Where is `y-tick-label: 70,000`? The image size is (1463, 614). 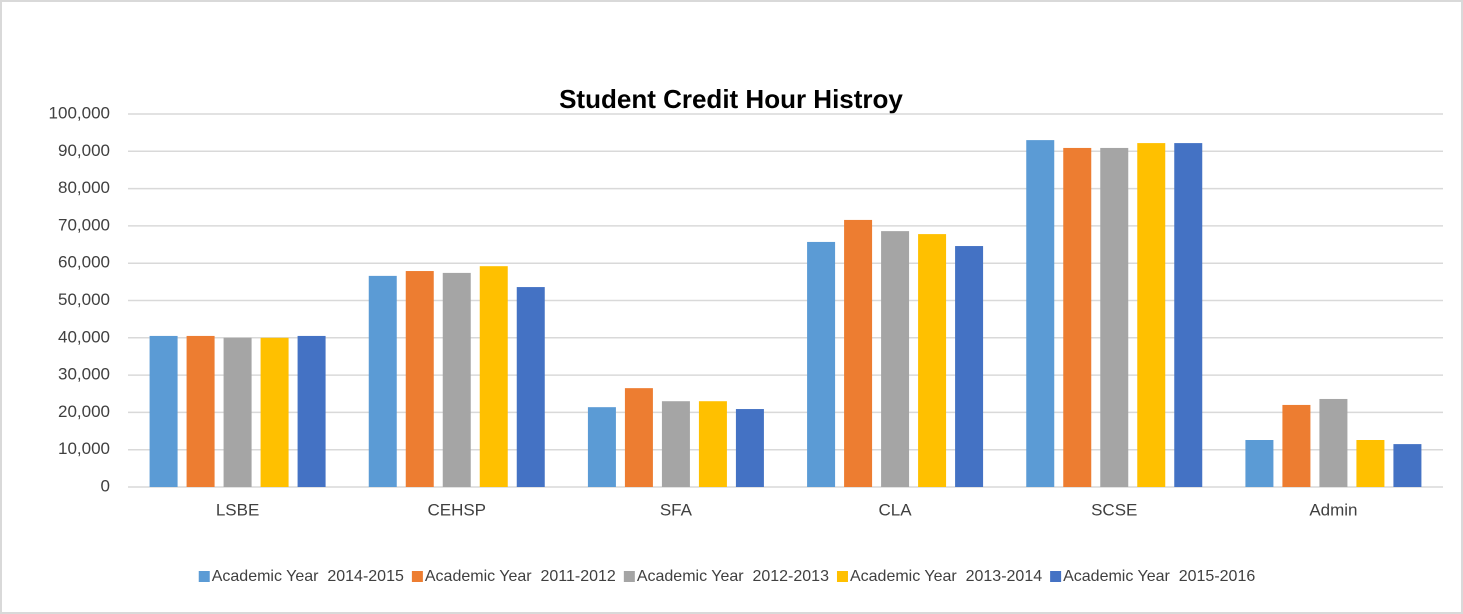 y-tick-label: 70,000 is located at coordinates (84, 224).